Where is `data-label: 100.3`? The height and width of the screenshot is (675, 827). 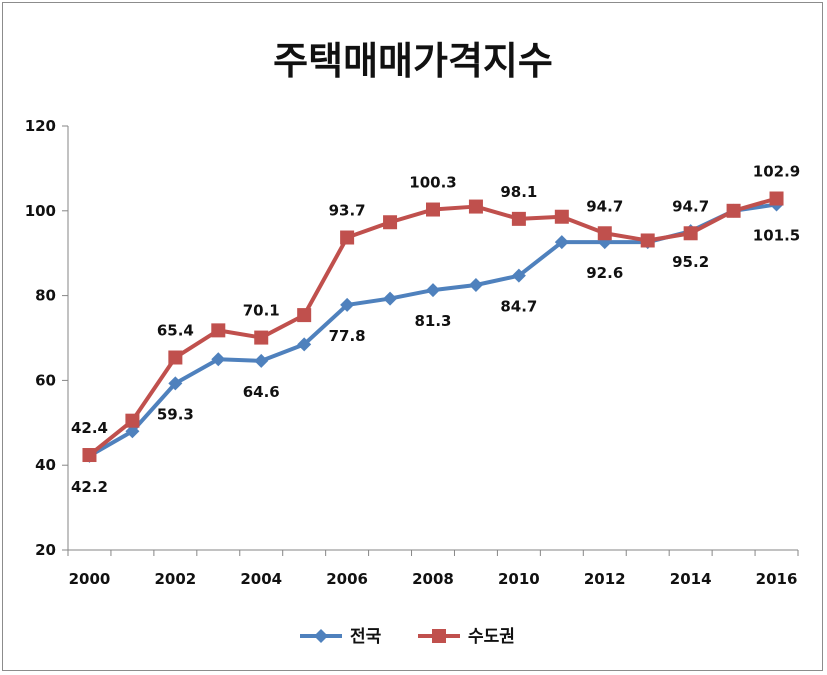 data-label: 100.3 is located at coordinates (432, 183).